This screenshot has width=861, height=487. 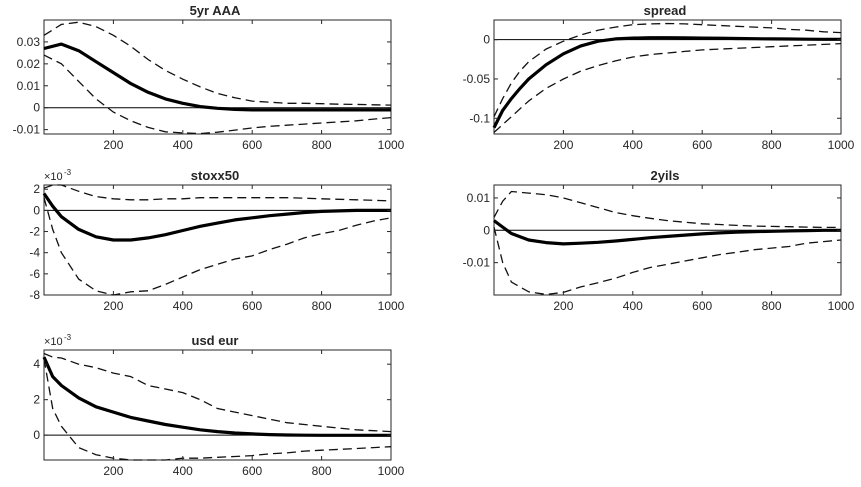 I want to click on y-tick-label: 0.03, so click(x=29, y=42).